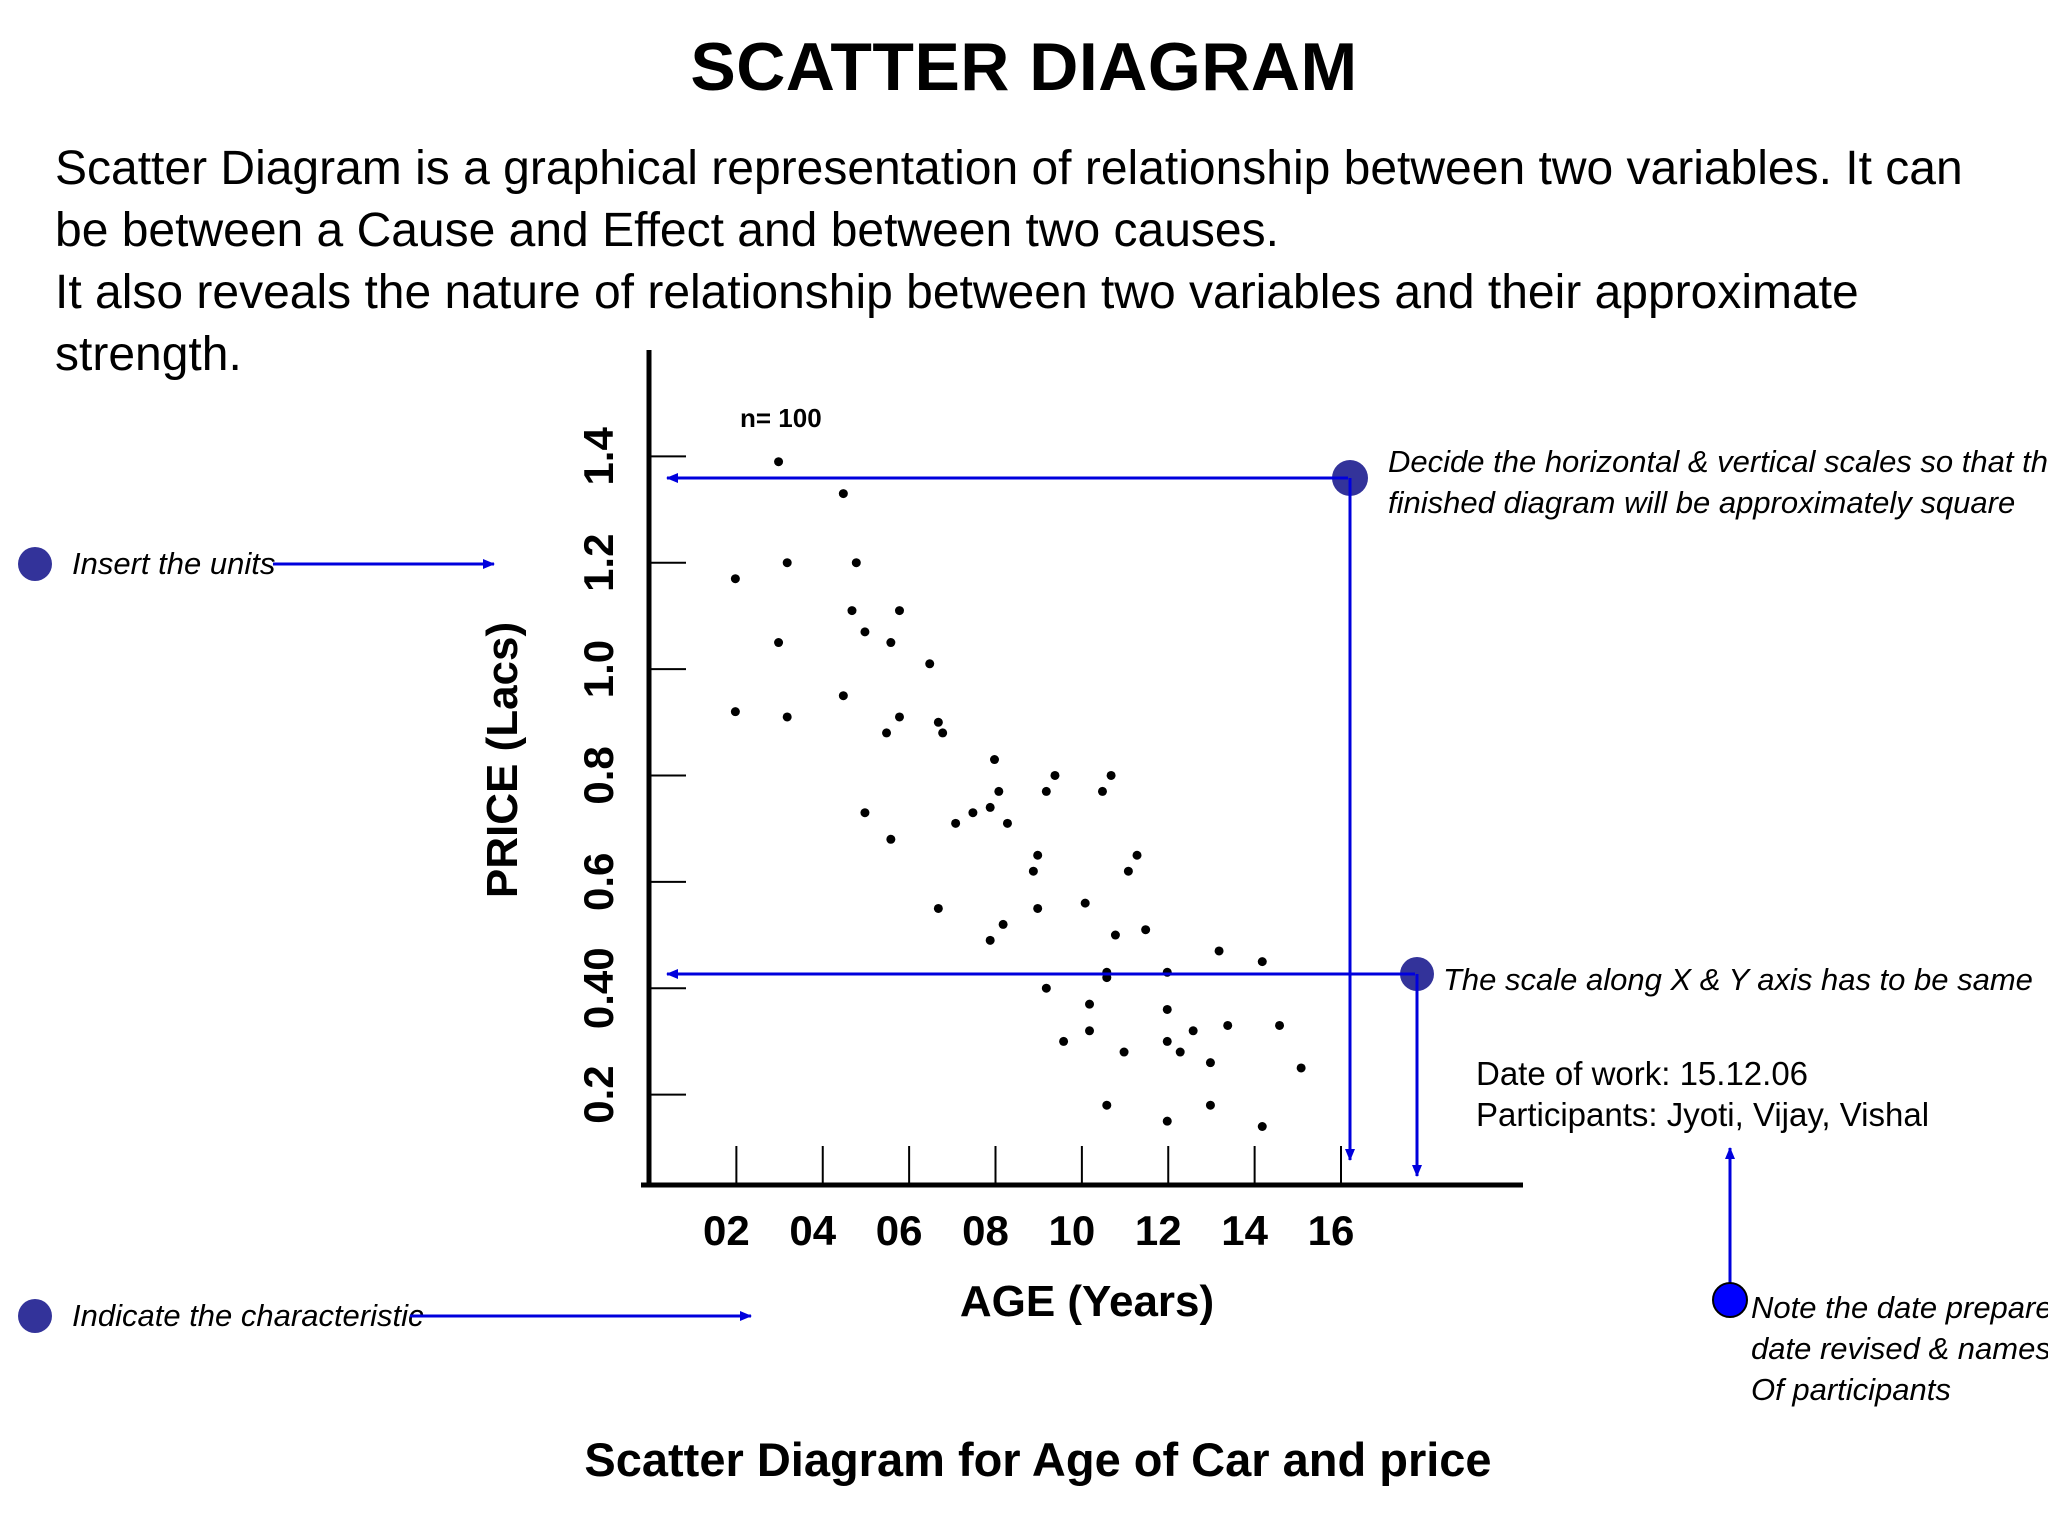  I want to click on data-points, so click(1018, 794).